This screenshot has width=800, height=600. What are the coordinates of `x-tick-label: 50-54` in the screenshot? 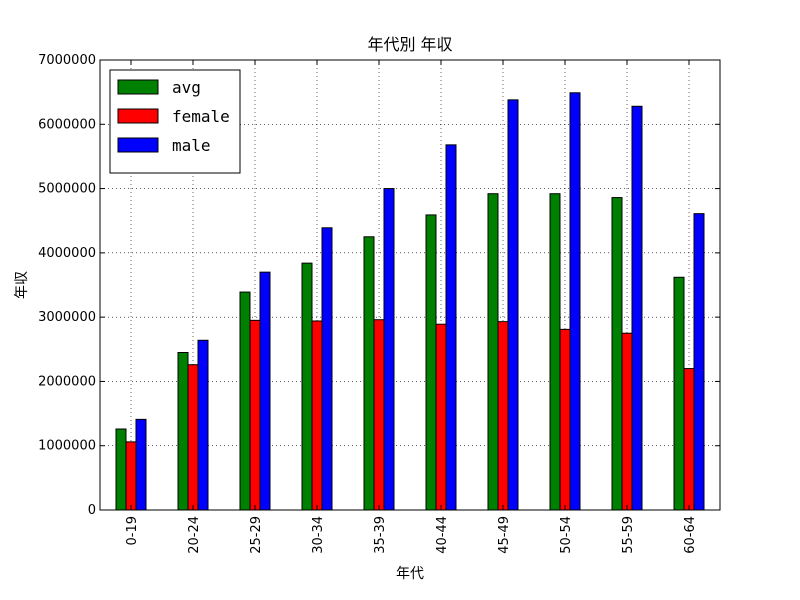 It's located at (566, 535).